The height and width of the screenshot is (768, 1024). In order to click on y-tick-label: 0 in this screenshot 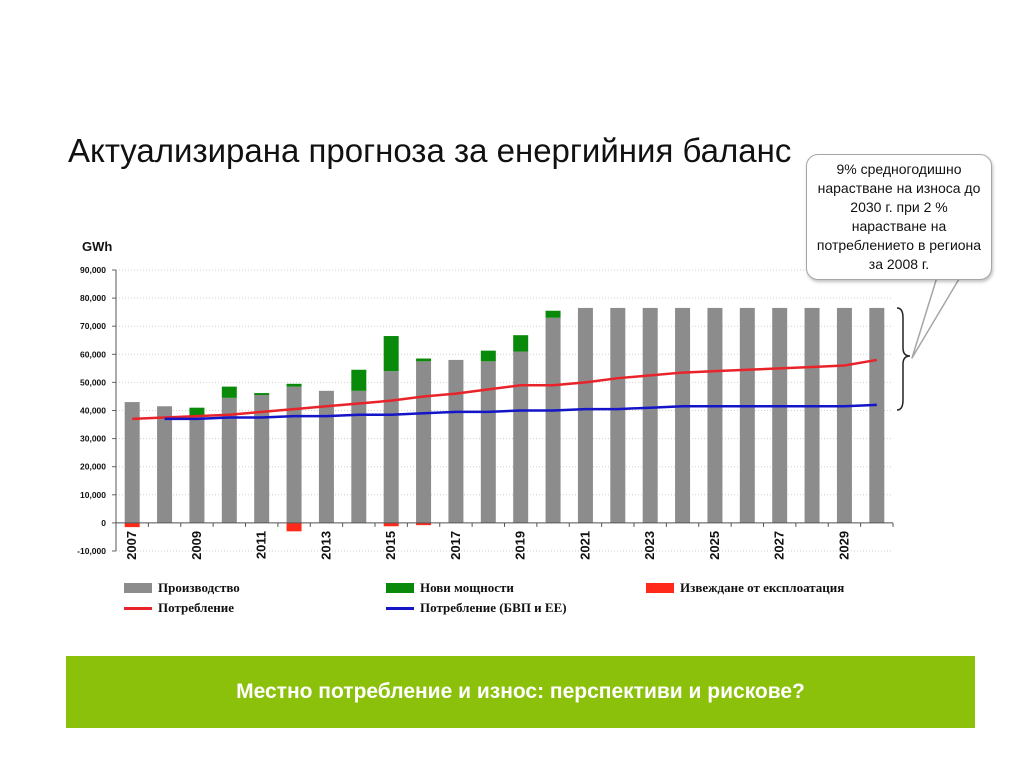, I will do `click(103, 523)`.